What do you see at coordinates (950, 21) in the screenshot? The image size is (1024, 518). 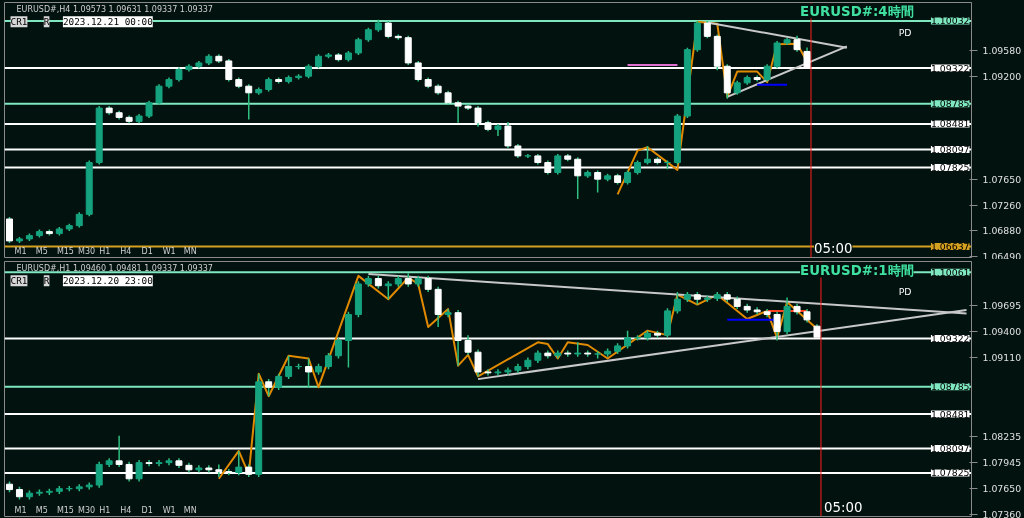 I see `ref-line-label: 1.10032` at bounding box center [950, 21].